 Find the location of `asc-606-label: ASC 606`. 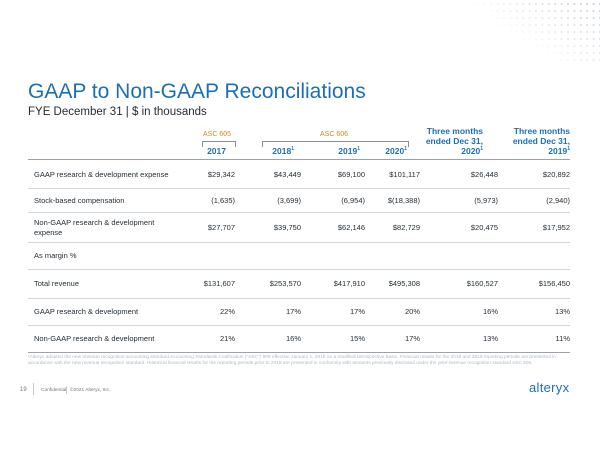

asc-606-label: ASC 606 is located at coordinates (334, 134).